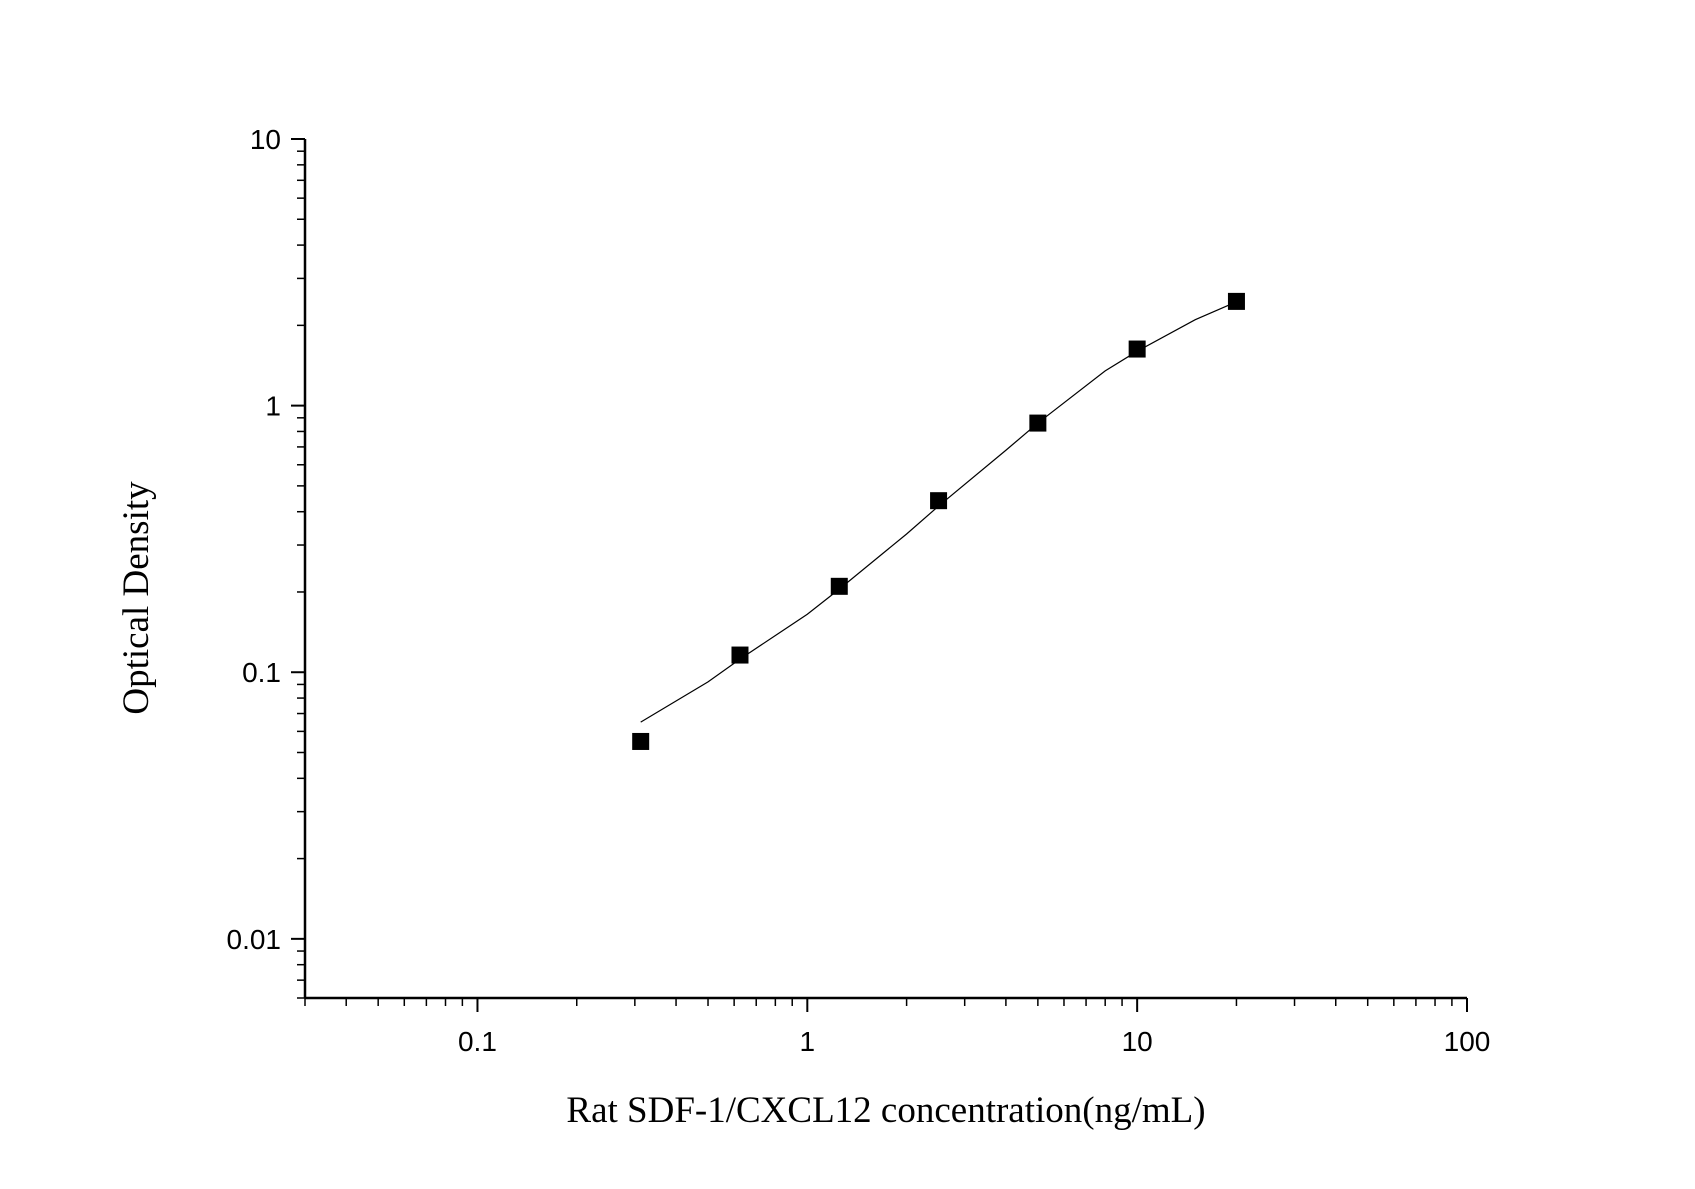 The width and height of the screenshot is (1695, 1189). I want to click on y-tick-label: 0.01, so click(254, 939).